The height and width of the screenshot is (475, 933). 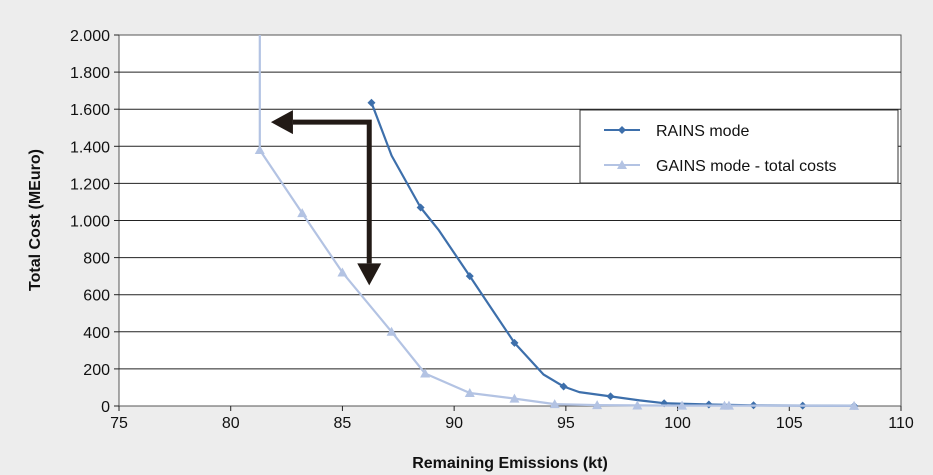 I want to click on x-axis-title: Remaining Emissions (kt), so click(x=510, y=463).